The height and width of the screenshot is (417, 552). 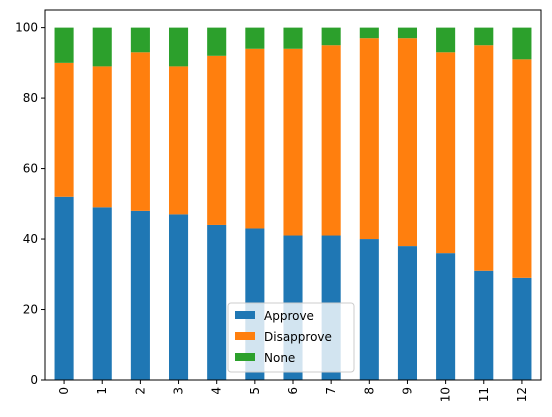 What do you see at coordinates (289, 316) in the screenshot?
I see `legend-label-approve: Approve` at bounding box center [289, 316].